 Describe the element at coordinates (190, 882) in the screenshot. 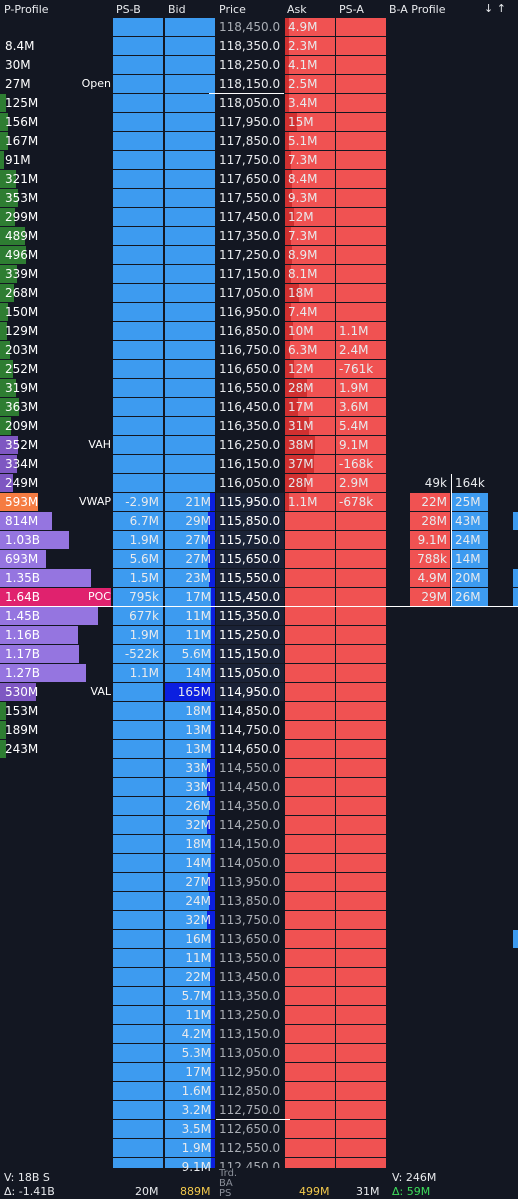

I see `bid-cell: 27M` at that location.